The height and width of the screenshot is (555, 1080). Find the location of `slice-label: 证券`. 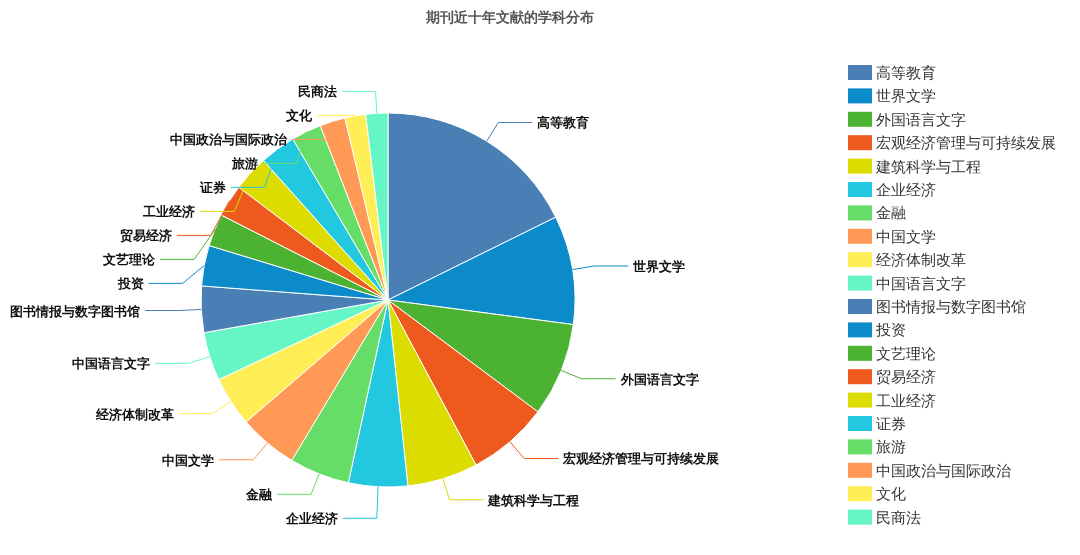

slice-label: 证券 is located at coordinates (212, 188).